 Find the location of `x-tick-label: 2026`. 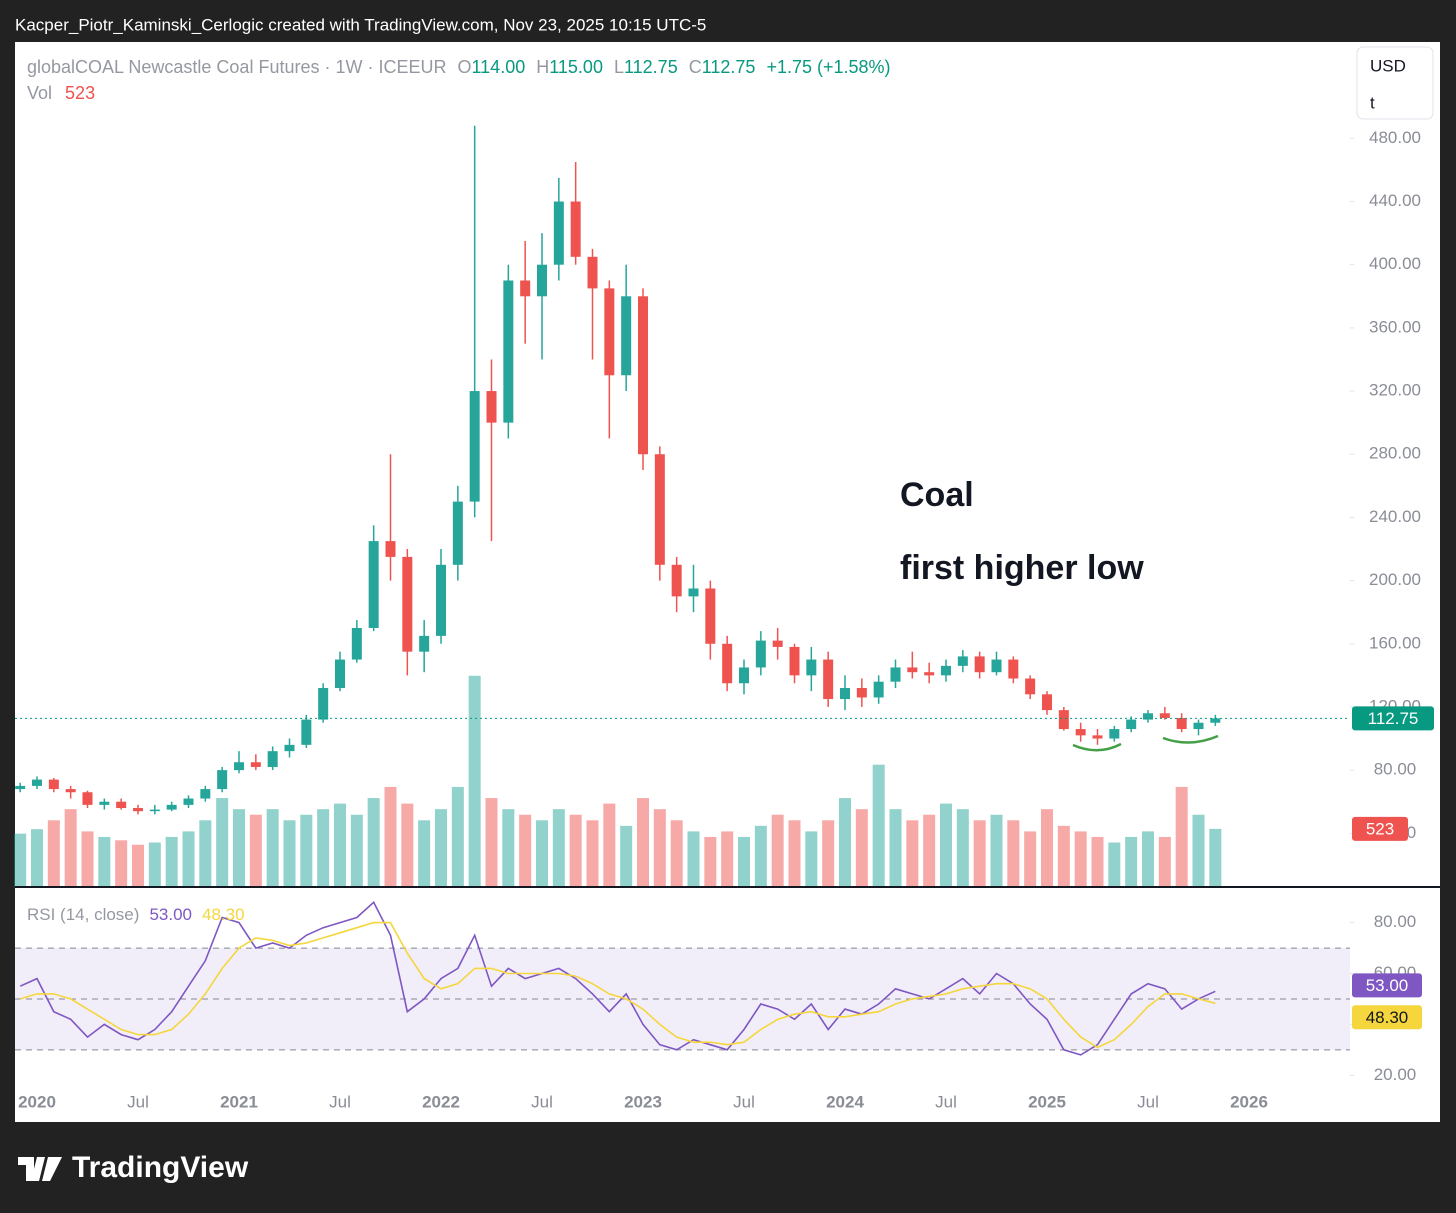

x-tick-label: 2026 is located at coordinates (1249, 1101).